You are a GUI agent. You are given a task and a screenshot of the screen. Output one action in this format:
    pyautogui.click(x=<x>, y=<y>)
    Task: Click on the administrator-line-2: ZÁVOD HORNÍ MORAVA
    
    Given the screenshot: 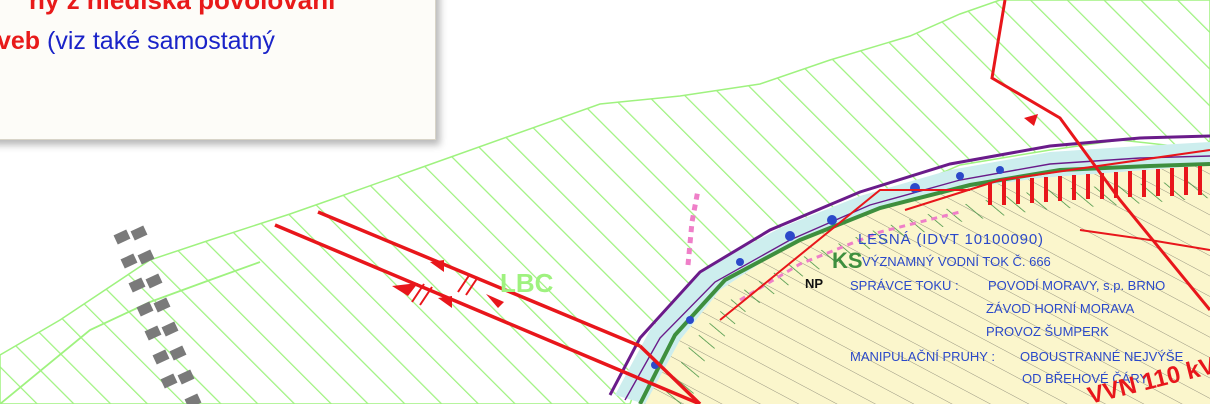 What is the action you would take?
    pyautogui.click(x=1060, y=308)
    